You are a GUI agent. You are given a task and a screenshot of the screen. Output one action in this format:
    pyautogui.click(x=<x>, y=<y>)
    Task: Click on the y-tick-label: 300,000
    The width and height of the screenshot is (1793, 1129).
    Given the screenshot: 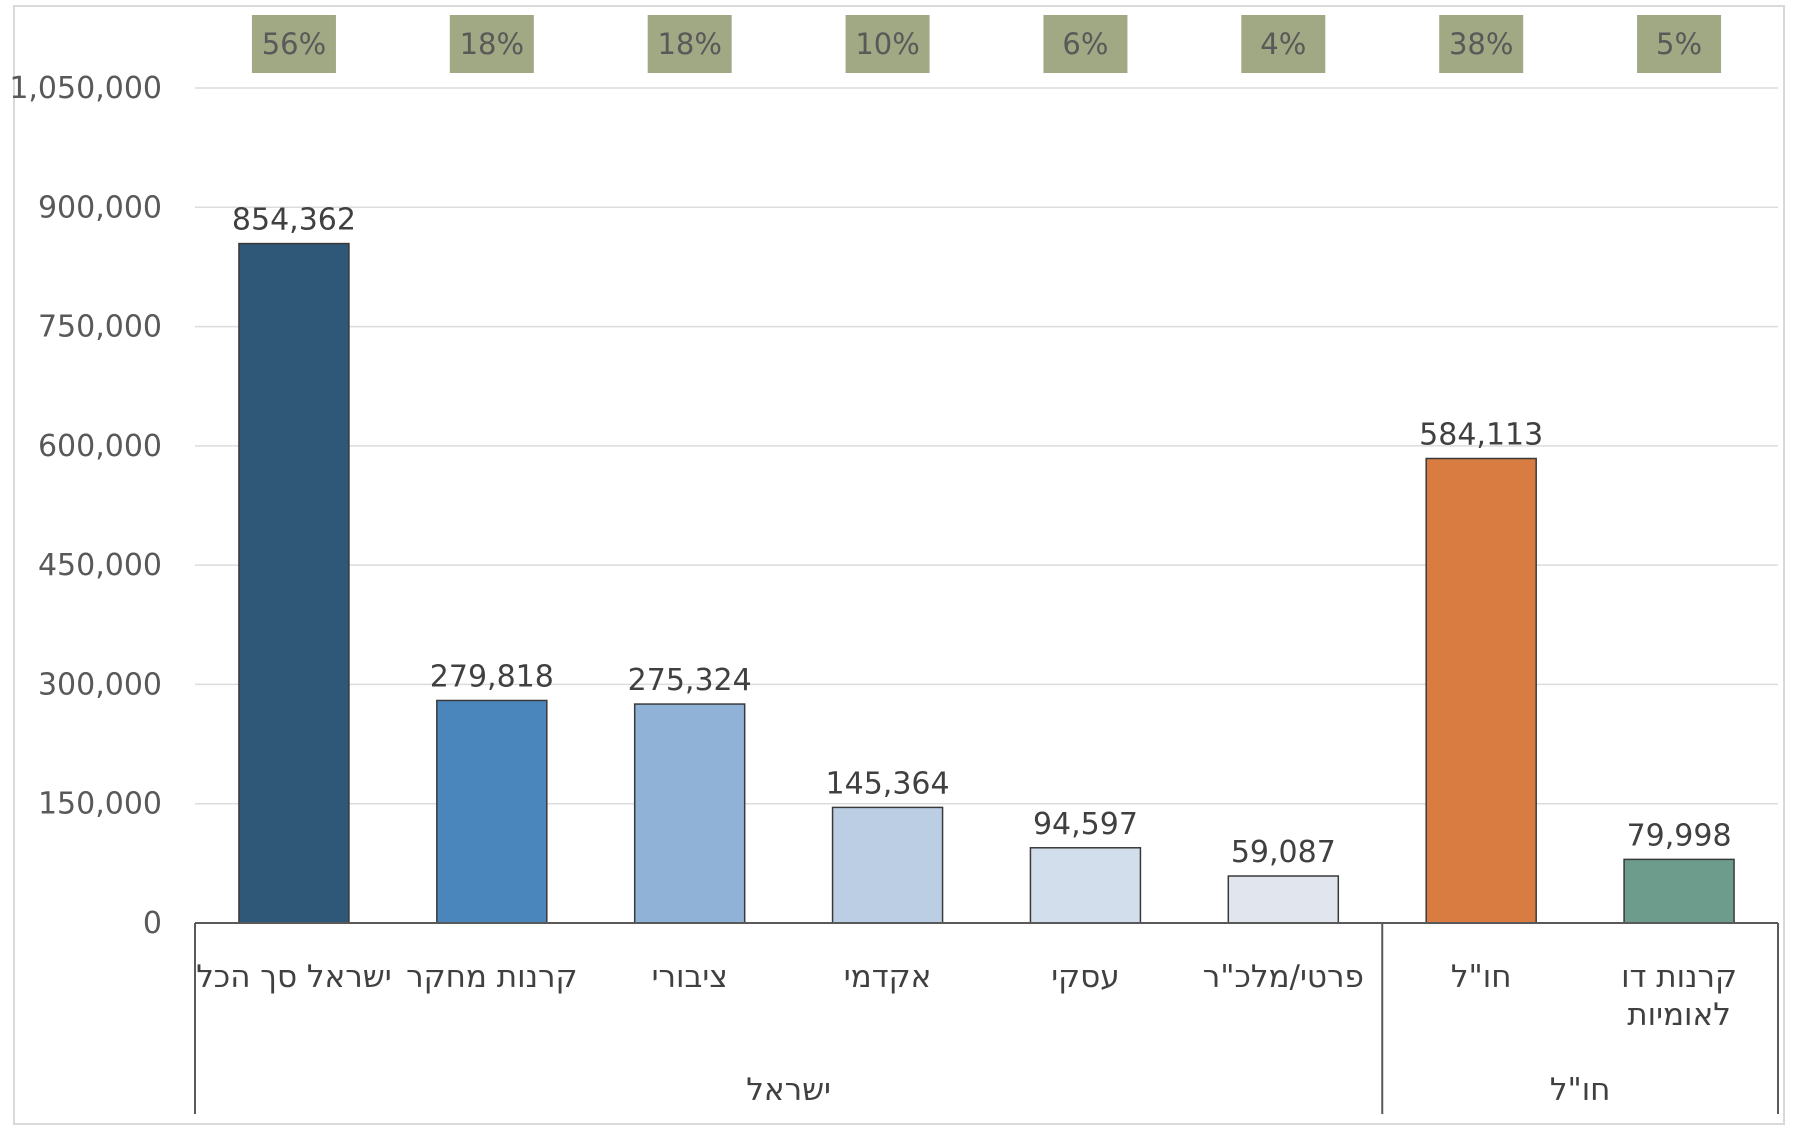 What is the action you would take?
    pyautogui.click(x=100, y=684)
    